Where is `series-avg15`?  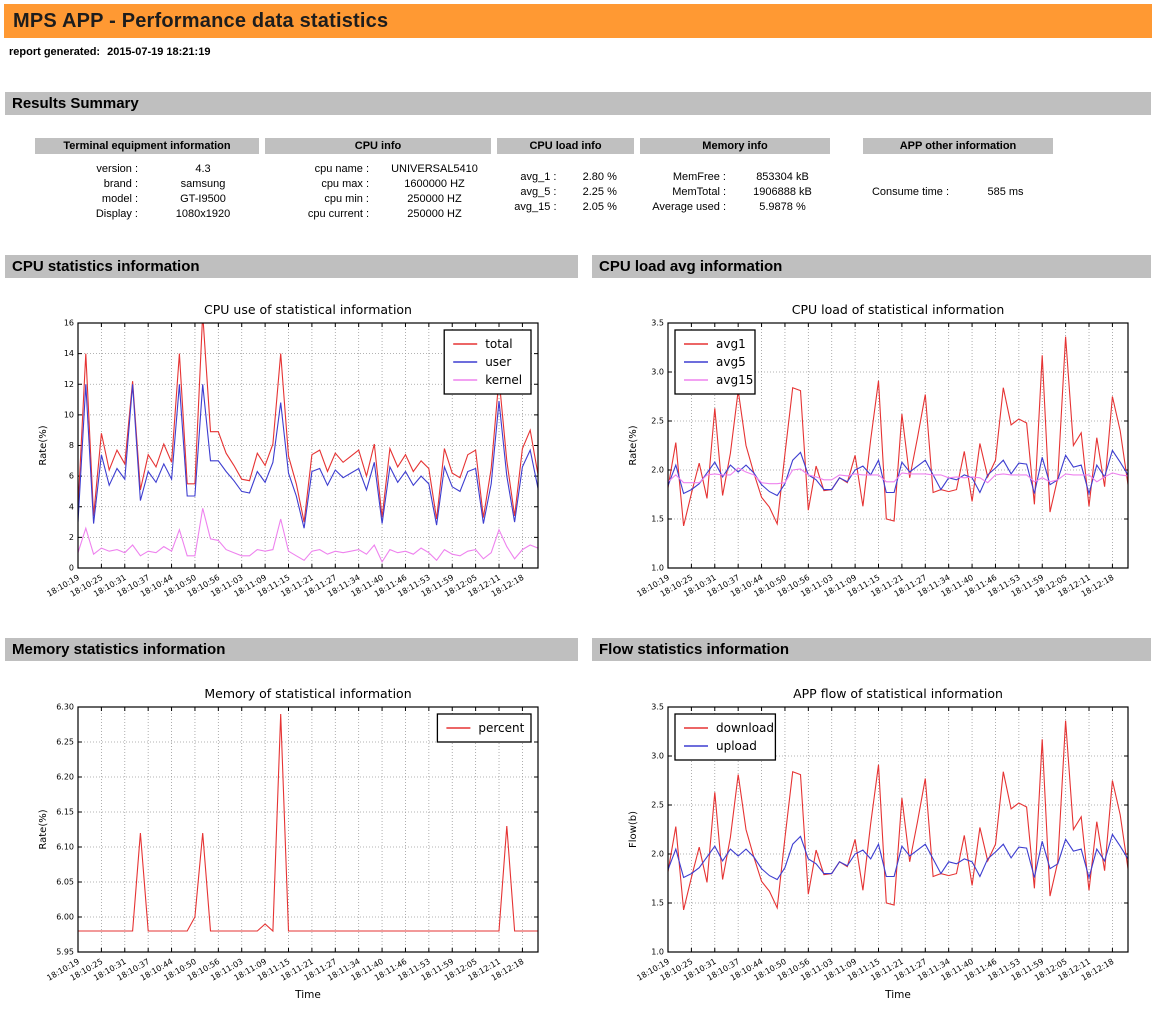
series-avg15 is located at coordinates (898, 476).